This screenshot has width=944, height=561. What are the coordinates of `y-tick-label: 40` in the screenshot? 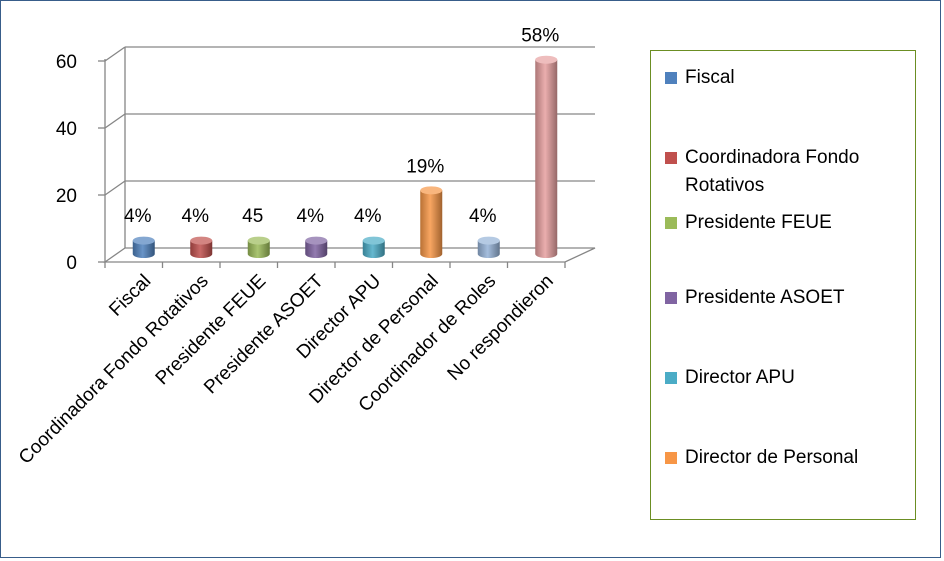 It's located at (66, 129).